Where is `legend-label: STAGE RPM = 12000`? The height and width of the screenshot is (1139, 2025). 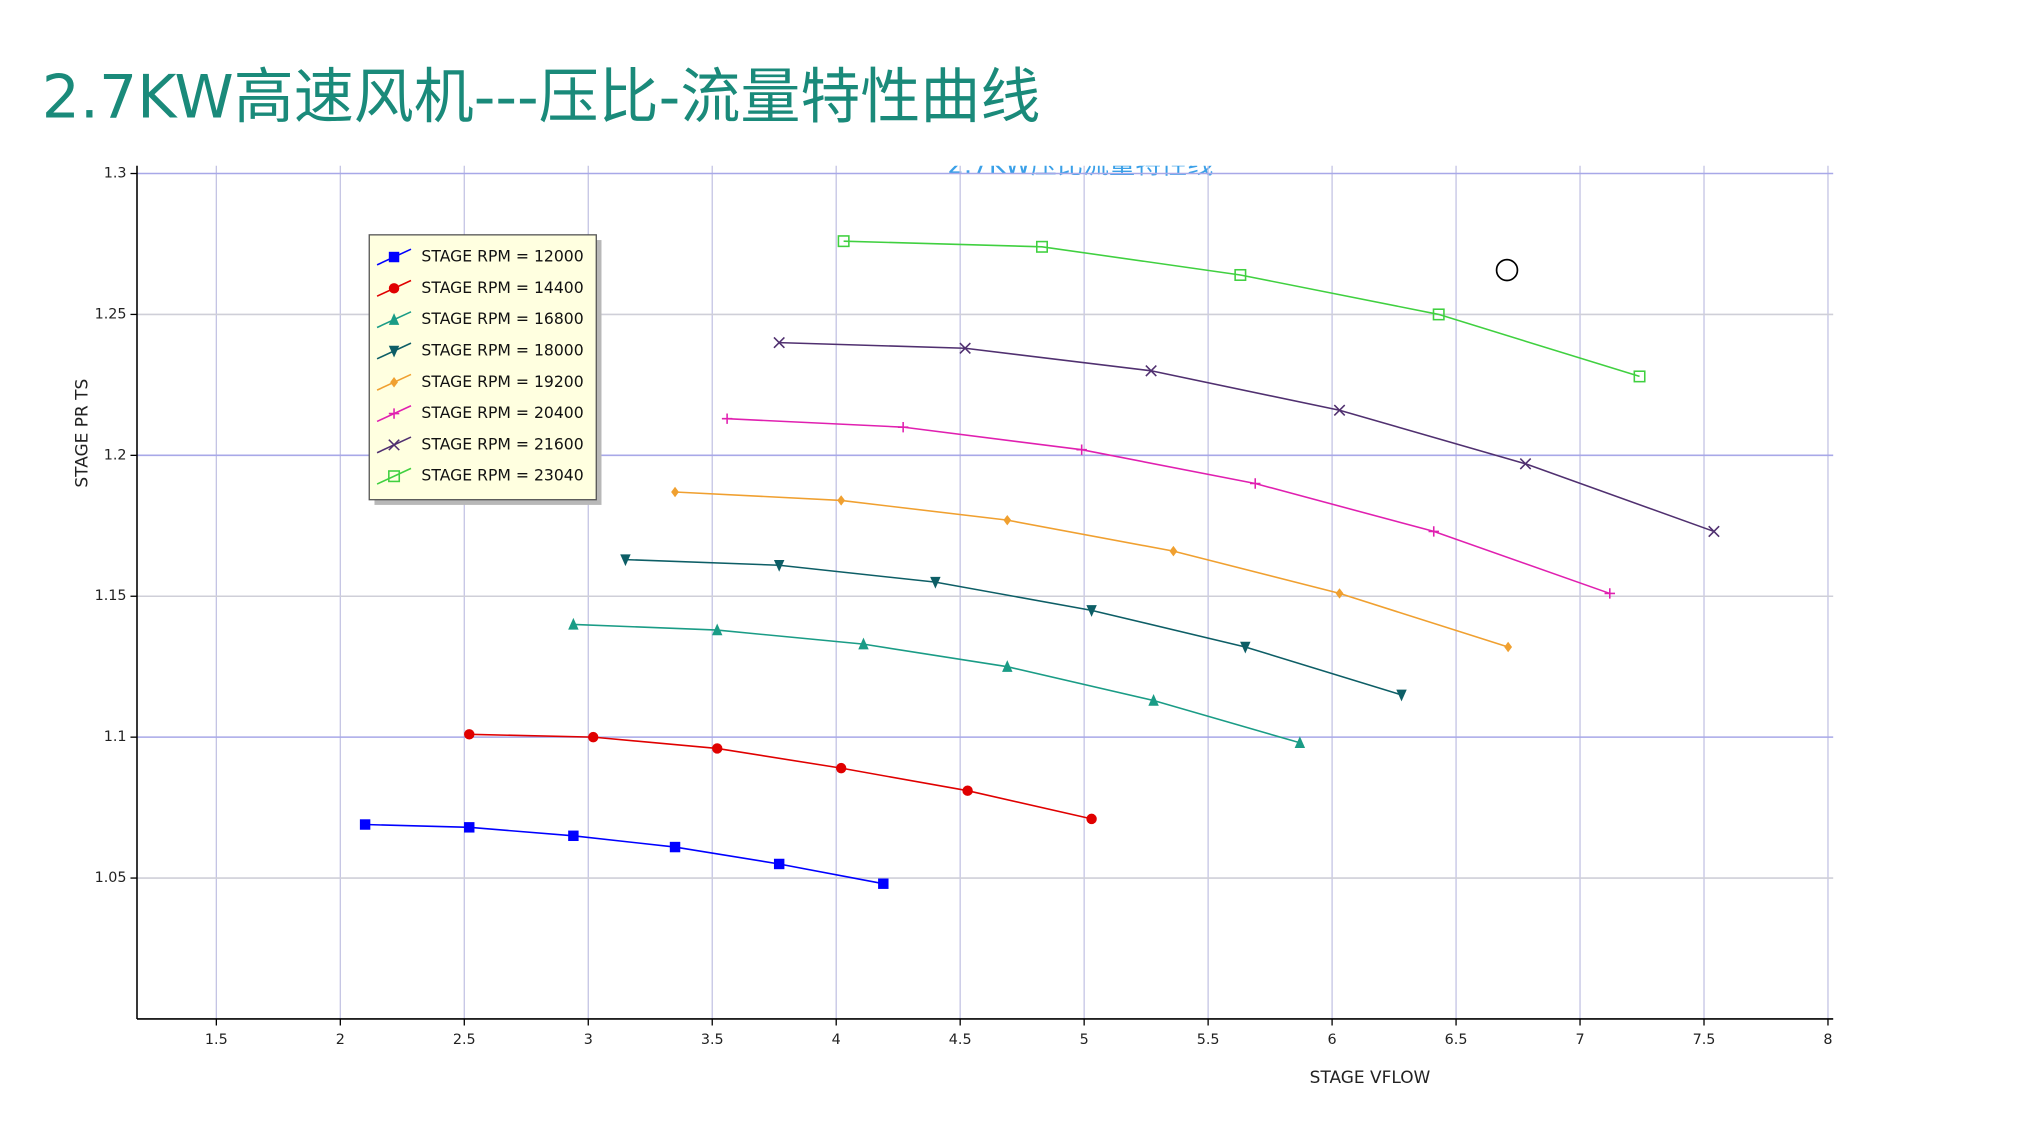 legend-label: STAGE RPM = 12000 is located at coordinates (502, 256).